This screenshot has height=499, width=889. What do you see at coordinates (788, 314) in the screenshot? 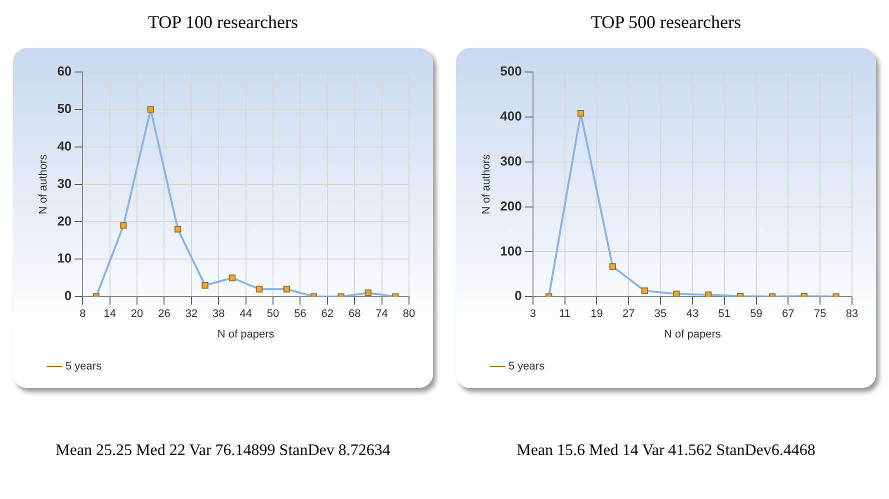
I see `x-tick-label: 67` at bounding box center [788, 314].